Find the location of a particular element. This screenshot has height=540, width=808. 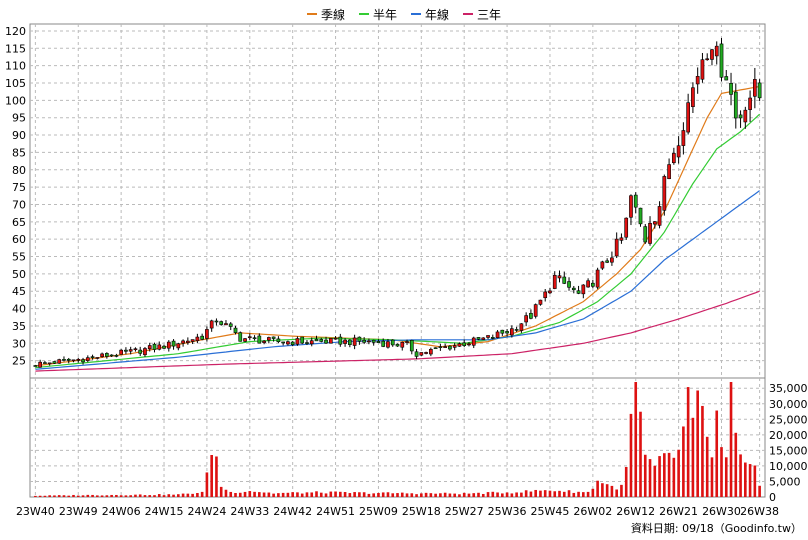

legend-item-2: 年線 is located at coordinates (430, 14).